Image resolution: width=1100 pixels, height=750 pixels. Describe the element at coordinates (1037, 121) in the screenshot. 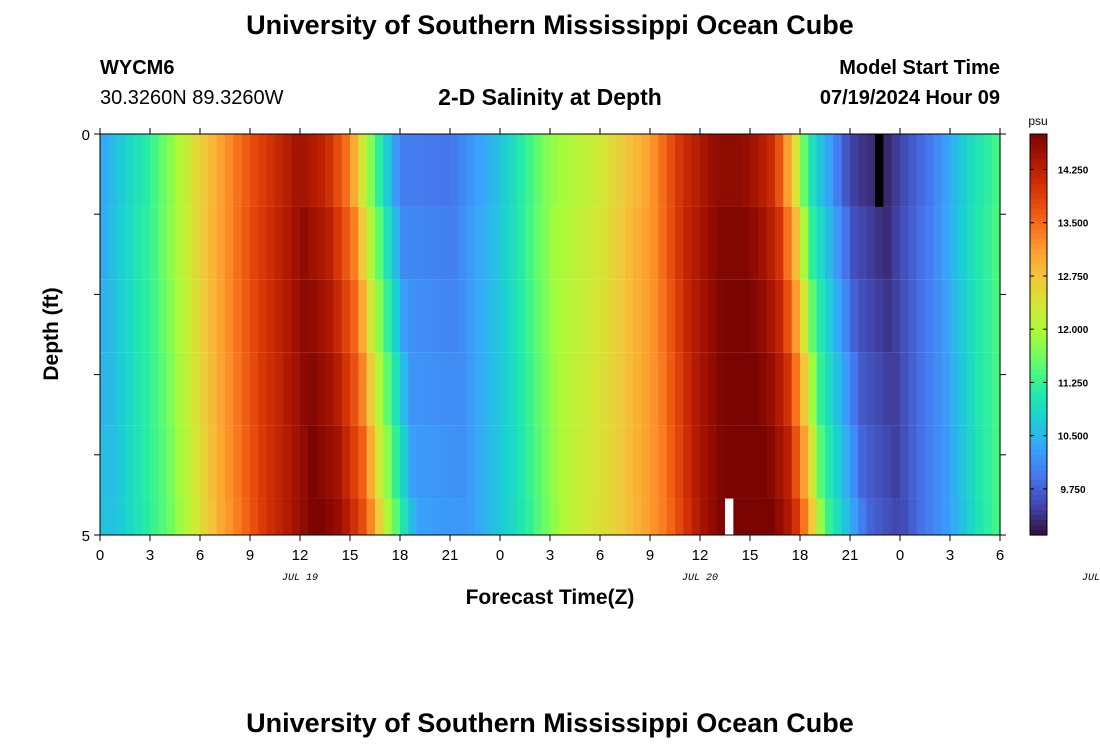

I see `colorbar-unit: psu` at that location.